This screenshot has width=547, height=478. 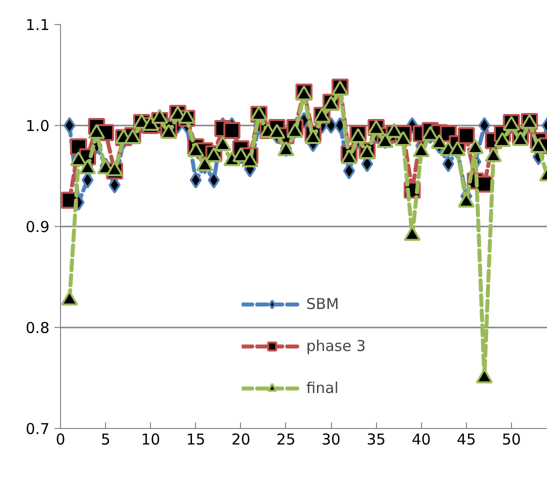 What do you see at coordinates (38, 25) in the screenshot?
I see `y-tick-label: 1.1` at bounding box center [38, 25].